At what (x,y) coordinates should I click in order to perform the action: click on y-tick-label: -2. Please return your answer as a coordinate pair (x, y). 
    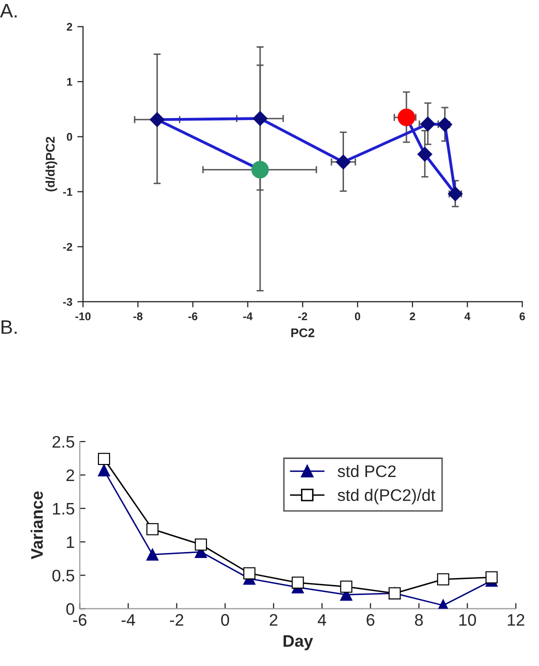
    Looking at the image, I should click on (67, 246).